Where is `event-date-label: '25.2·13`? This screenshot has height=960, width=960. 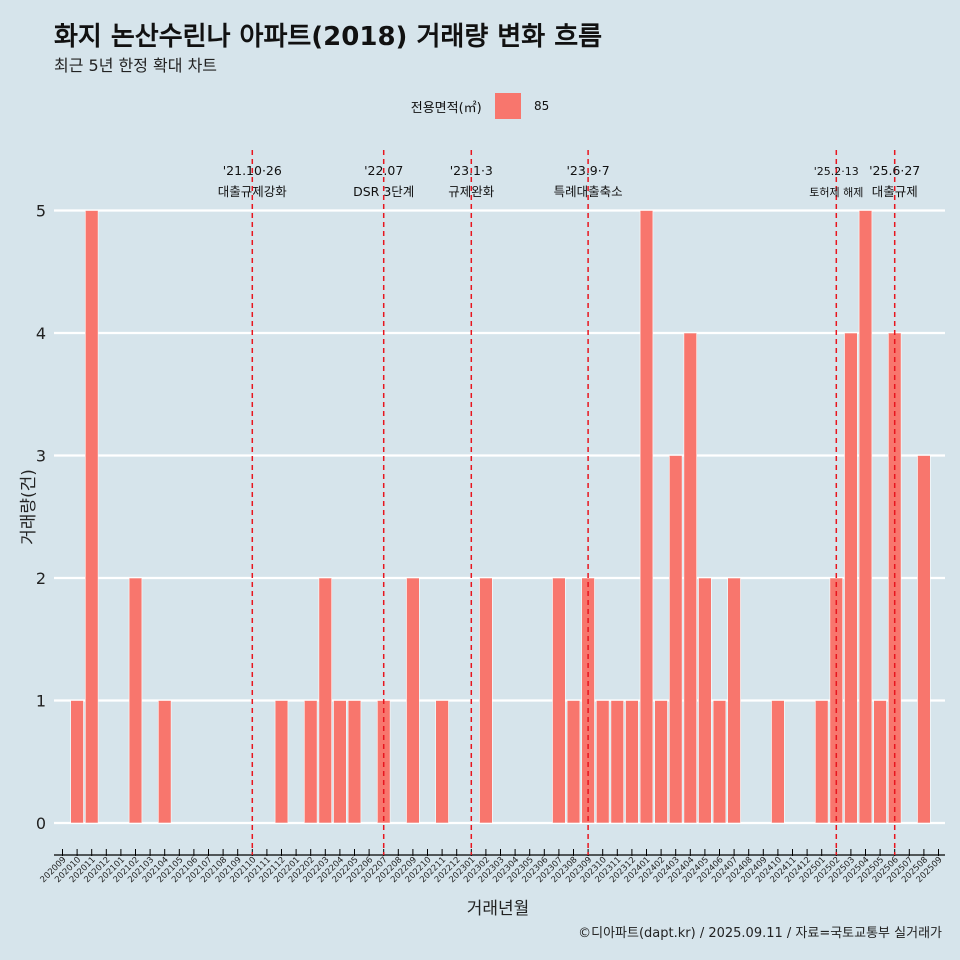 event-date-label: '25.2·13 is located at coordinates (836, 171).